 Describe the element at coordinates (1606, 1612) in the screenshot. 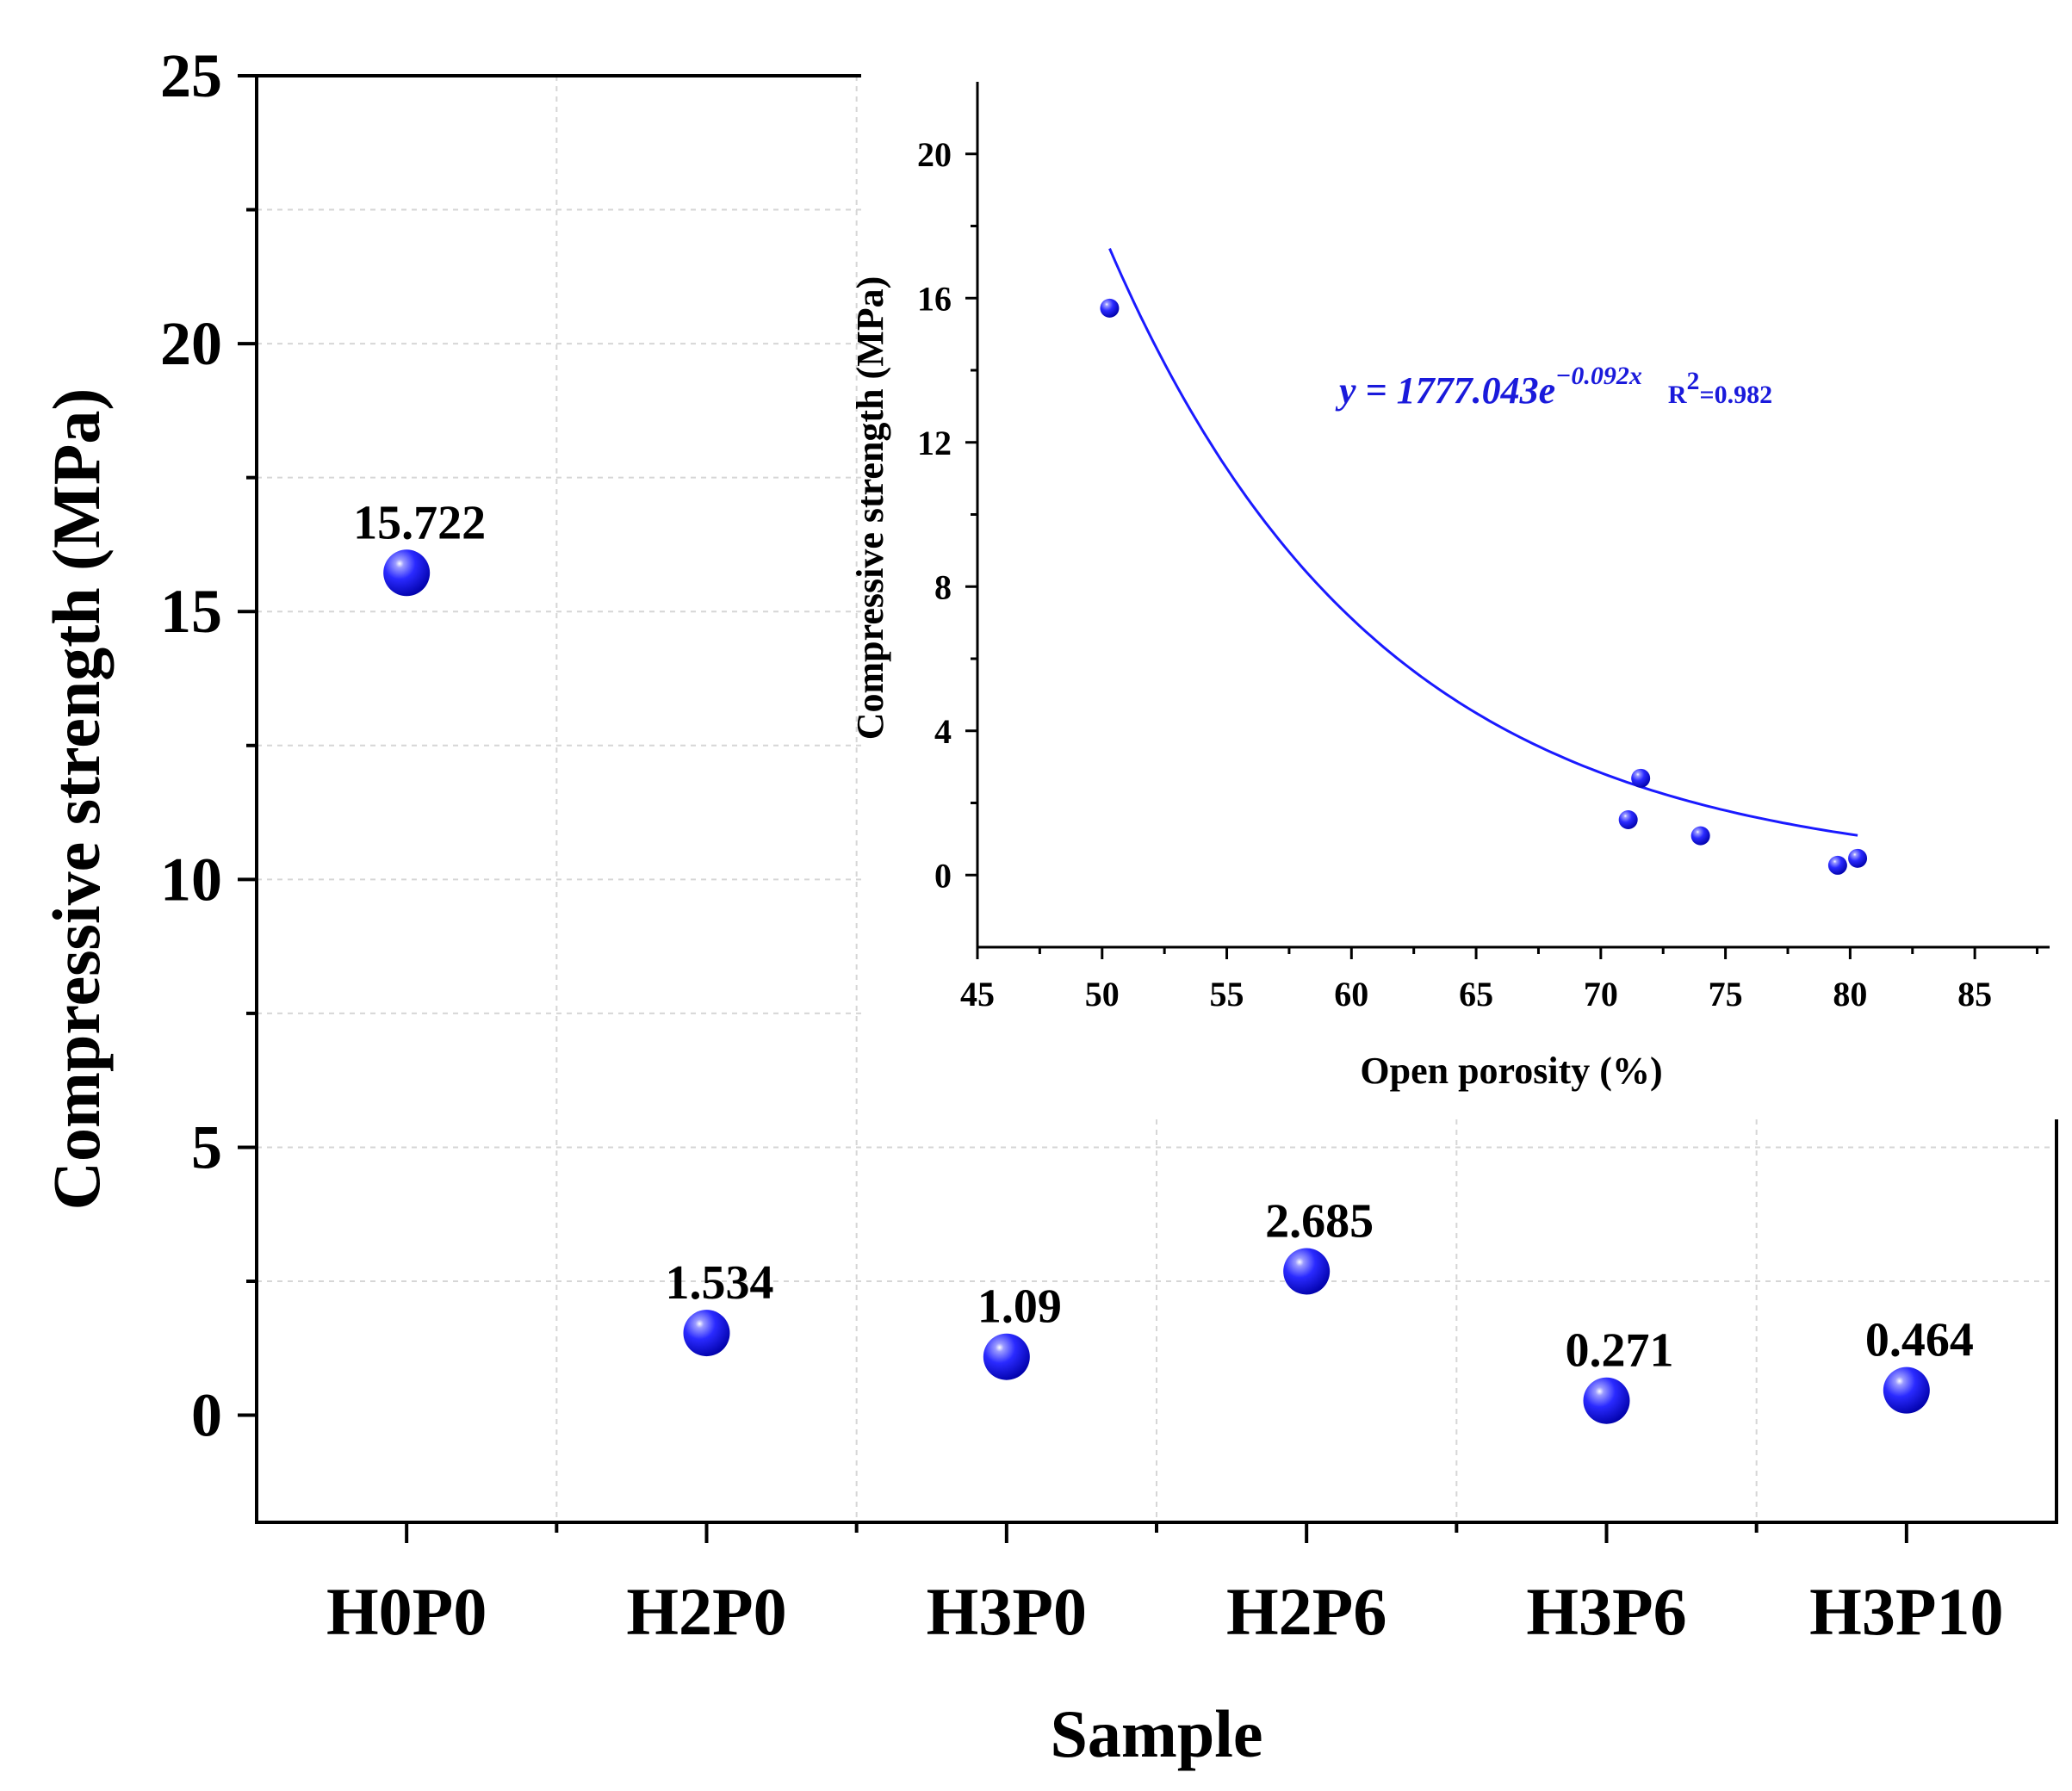

I see `main-x-tick-label: H3P6` at that location.